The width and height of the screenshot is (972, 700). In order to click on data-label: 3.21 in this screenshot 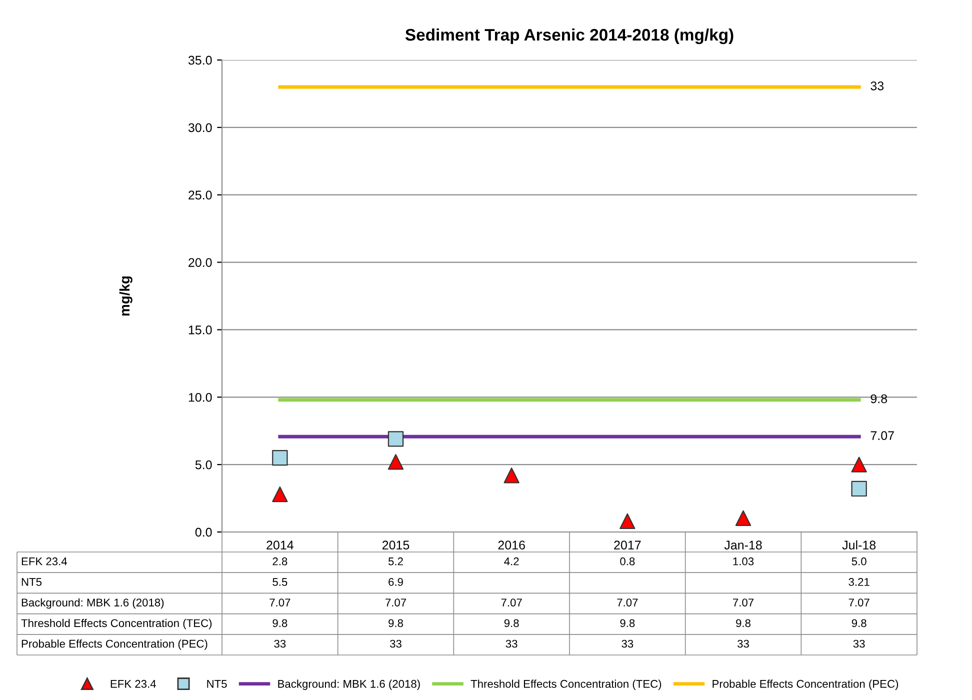, I will do `click(859, 582)`.